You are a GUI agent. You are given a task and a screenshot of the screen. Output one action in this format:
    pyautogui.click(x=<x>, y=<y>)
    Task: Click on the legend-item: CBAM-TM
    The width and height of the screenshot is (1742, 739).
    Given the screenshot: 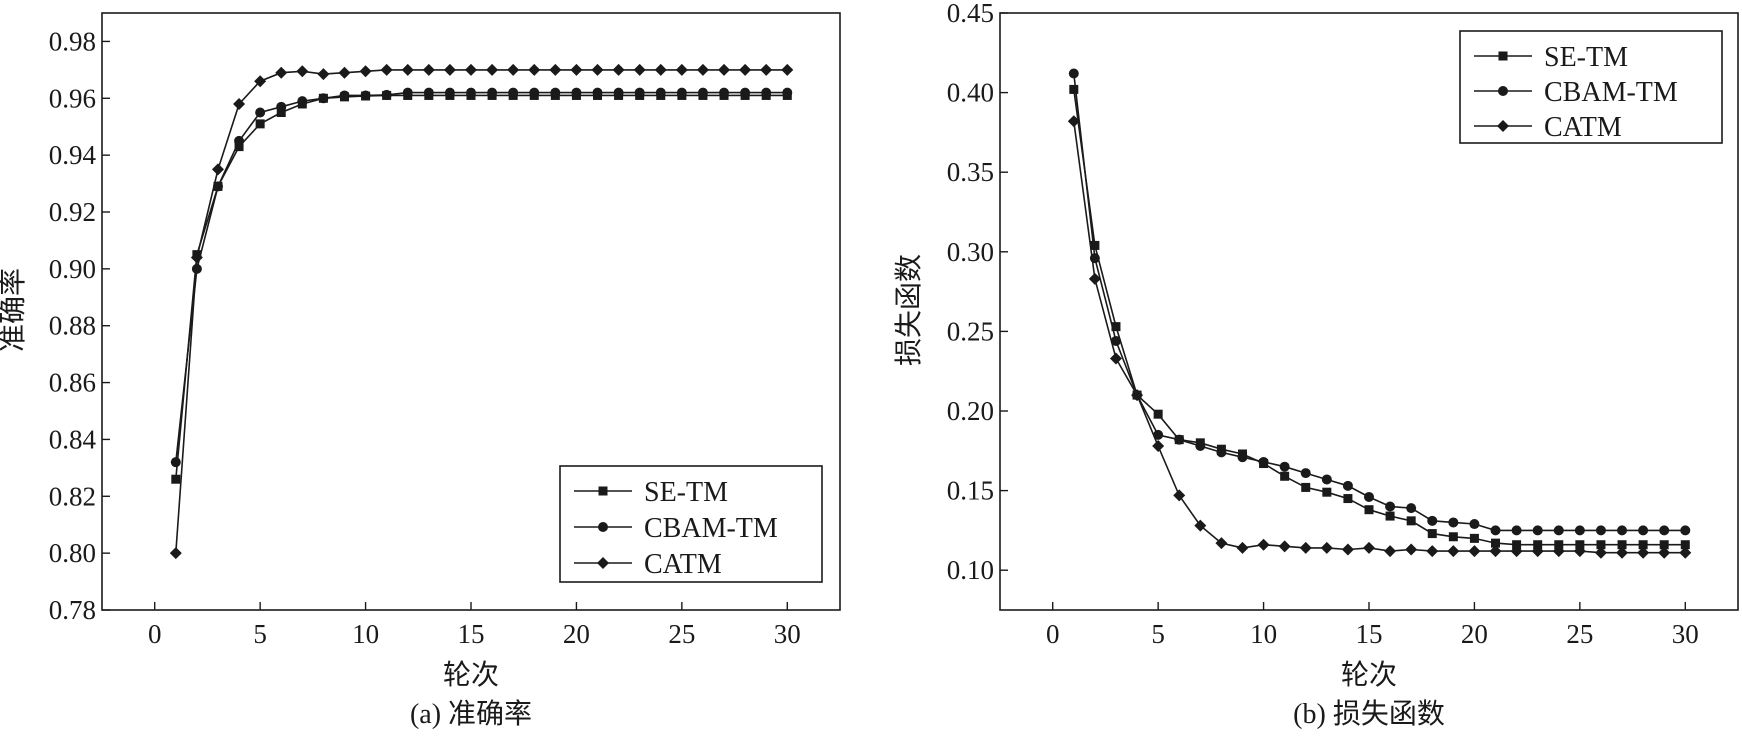 What is the action you would take?
    pyautogui.click(x=676, y=528)
    